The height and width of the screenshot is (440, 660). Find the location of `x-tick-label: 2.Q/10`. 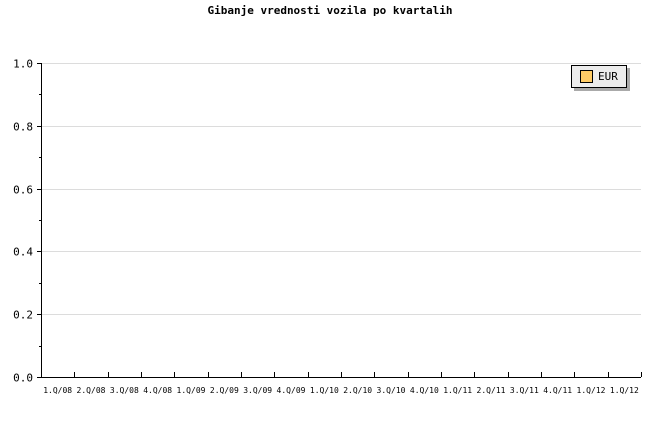

x-tick-label: 2.Q/10 is located at coordinates (357, 390).